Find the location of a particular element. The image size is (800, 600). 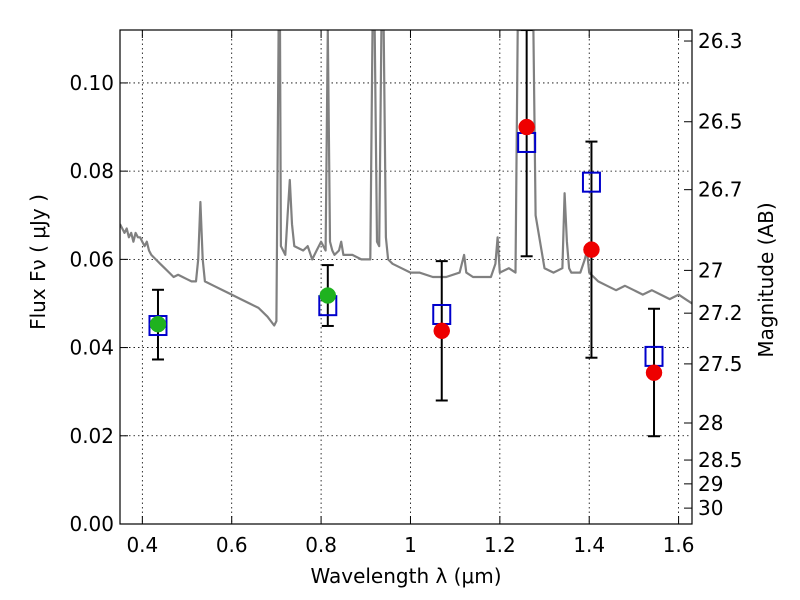

right-tick-label: 26.7 is located at coordinates (720, 190).